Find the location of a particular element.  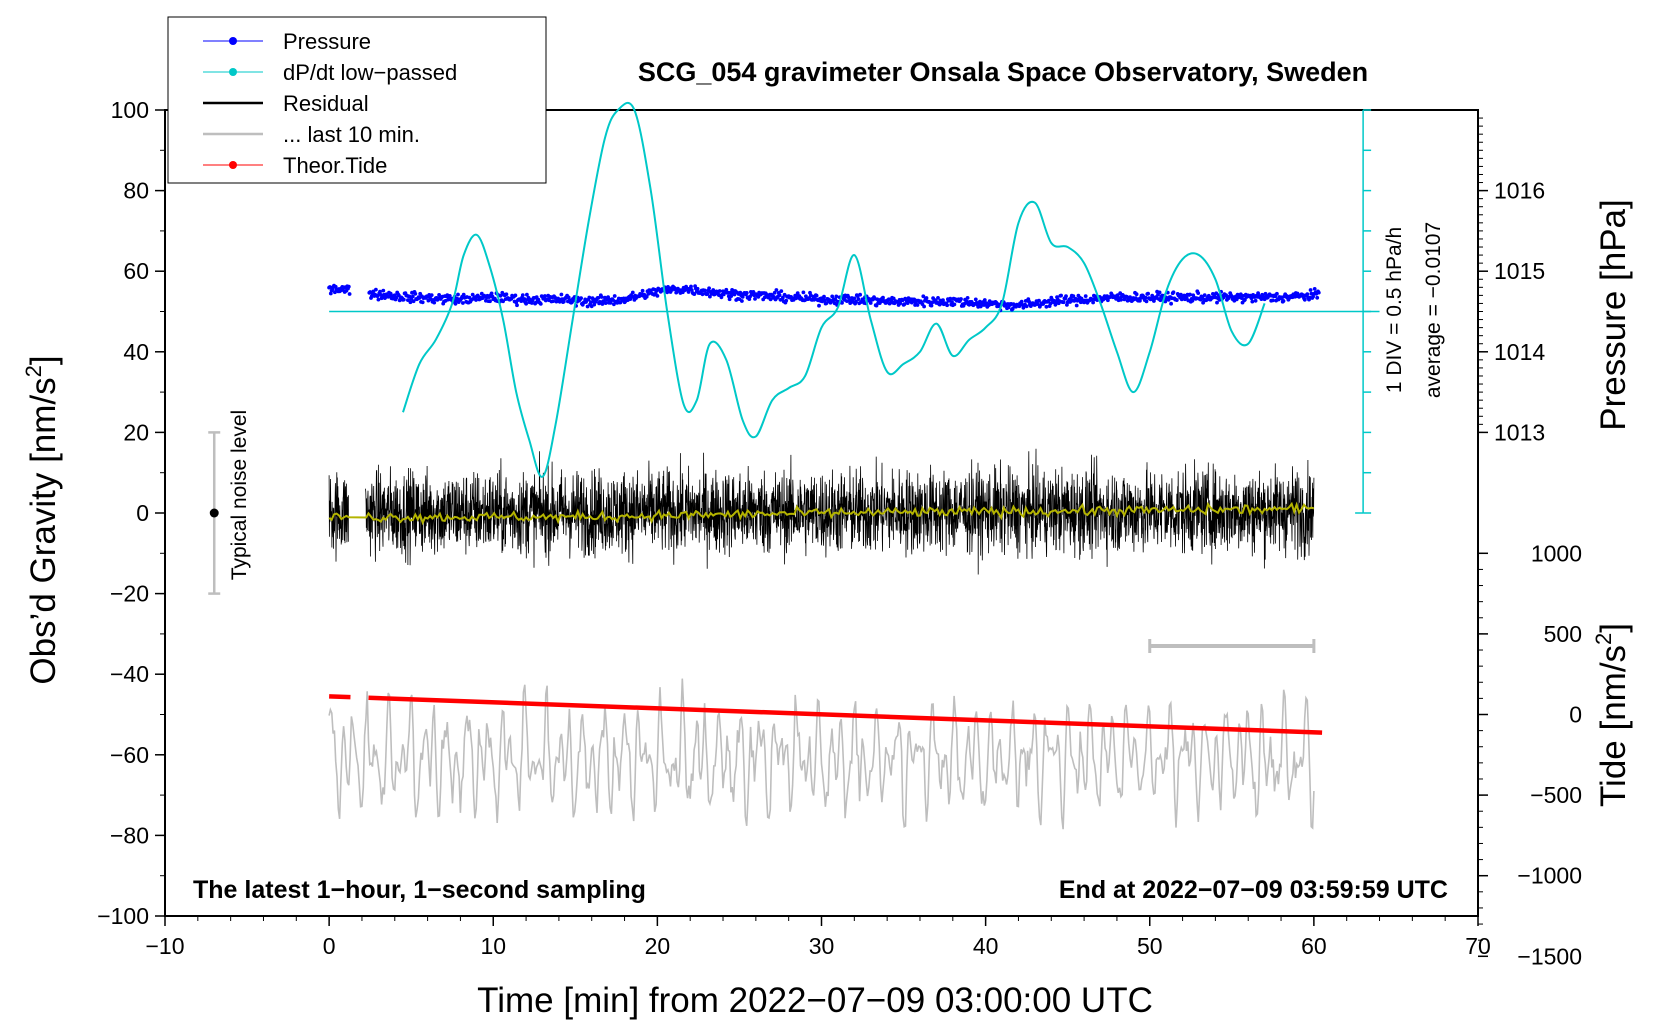

tide-tick-label: 500 is located at coordinates (1563, 634).